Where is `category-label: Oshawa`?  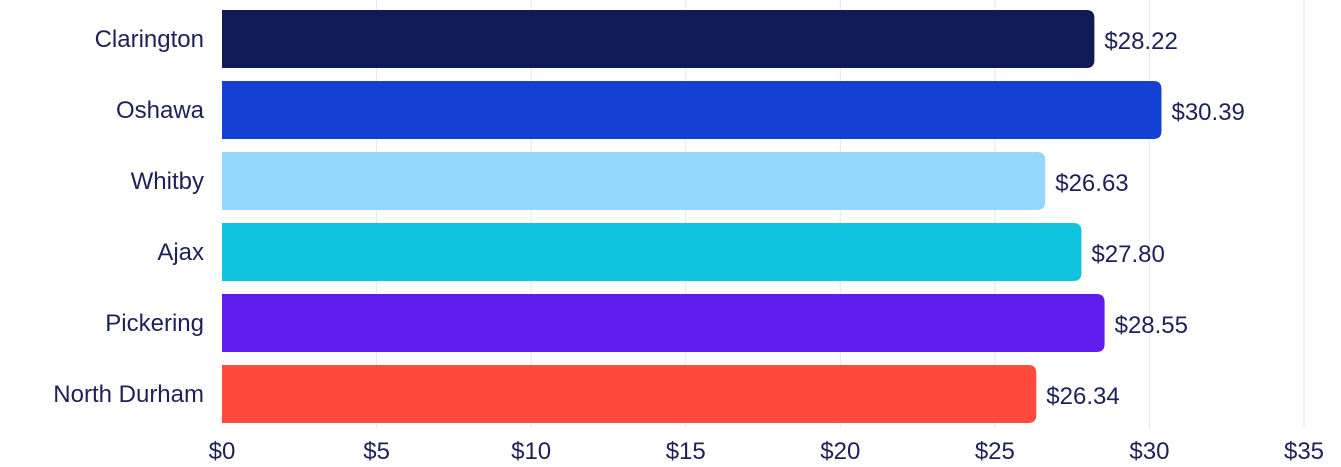
category-label: Oshawa is located at coordinates (160, 110).